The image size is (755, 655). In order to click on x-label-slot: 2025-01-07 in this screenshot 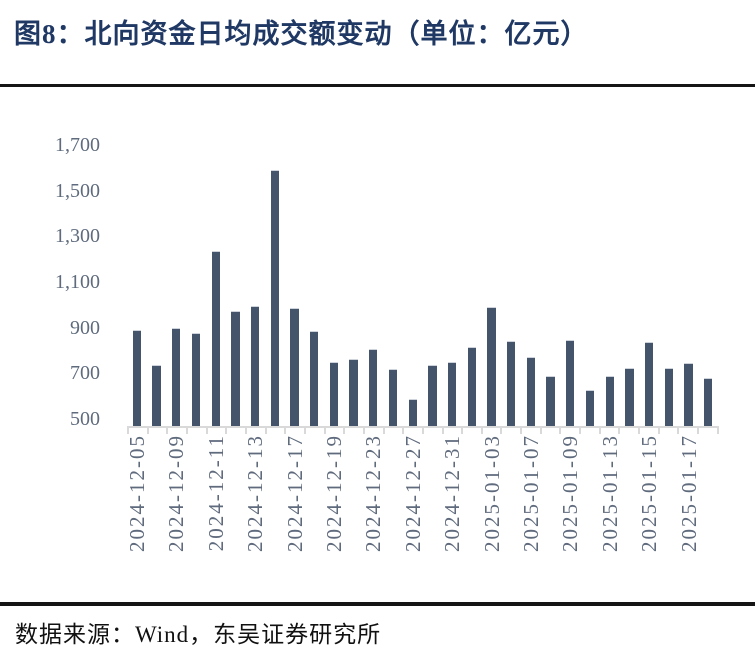, I will do `click(531, 509)`.